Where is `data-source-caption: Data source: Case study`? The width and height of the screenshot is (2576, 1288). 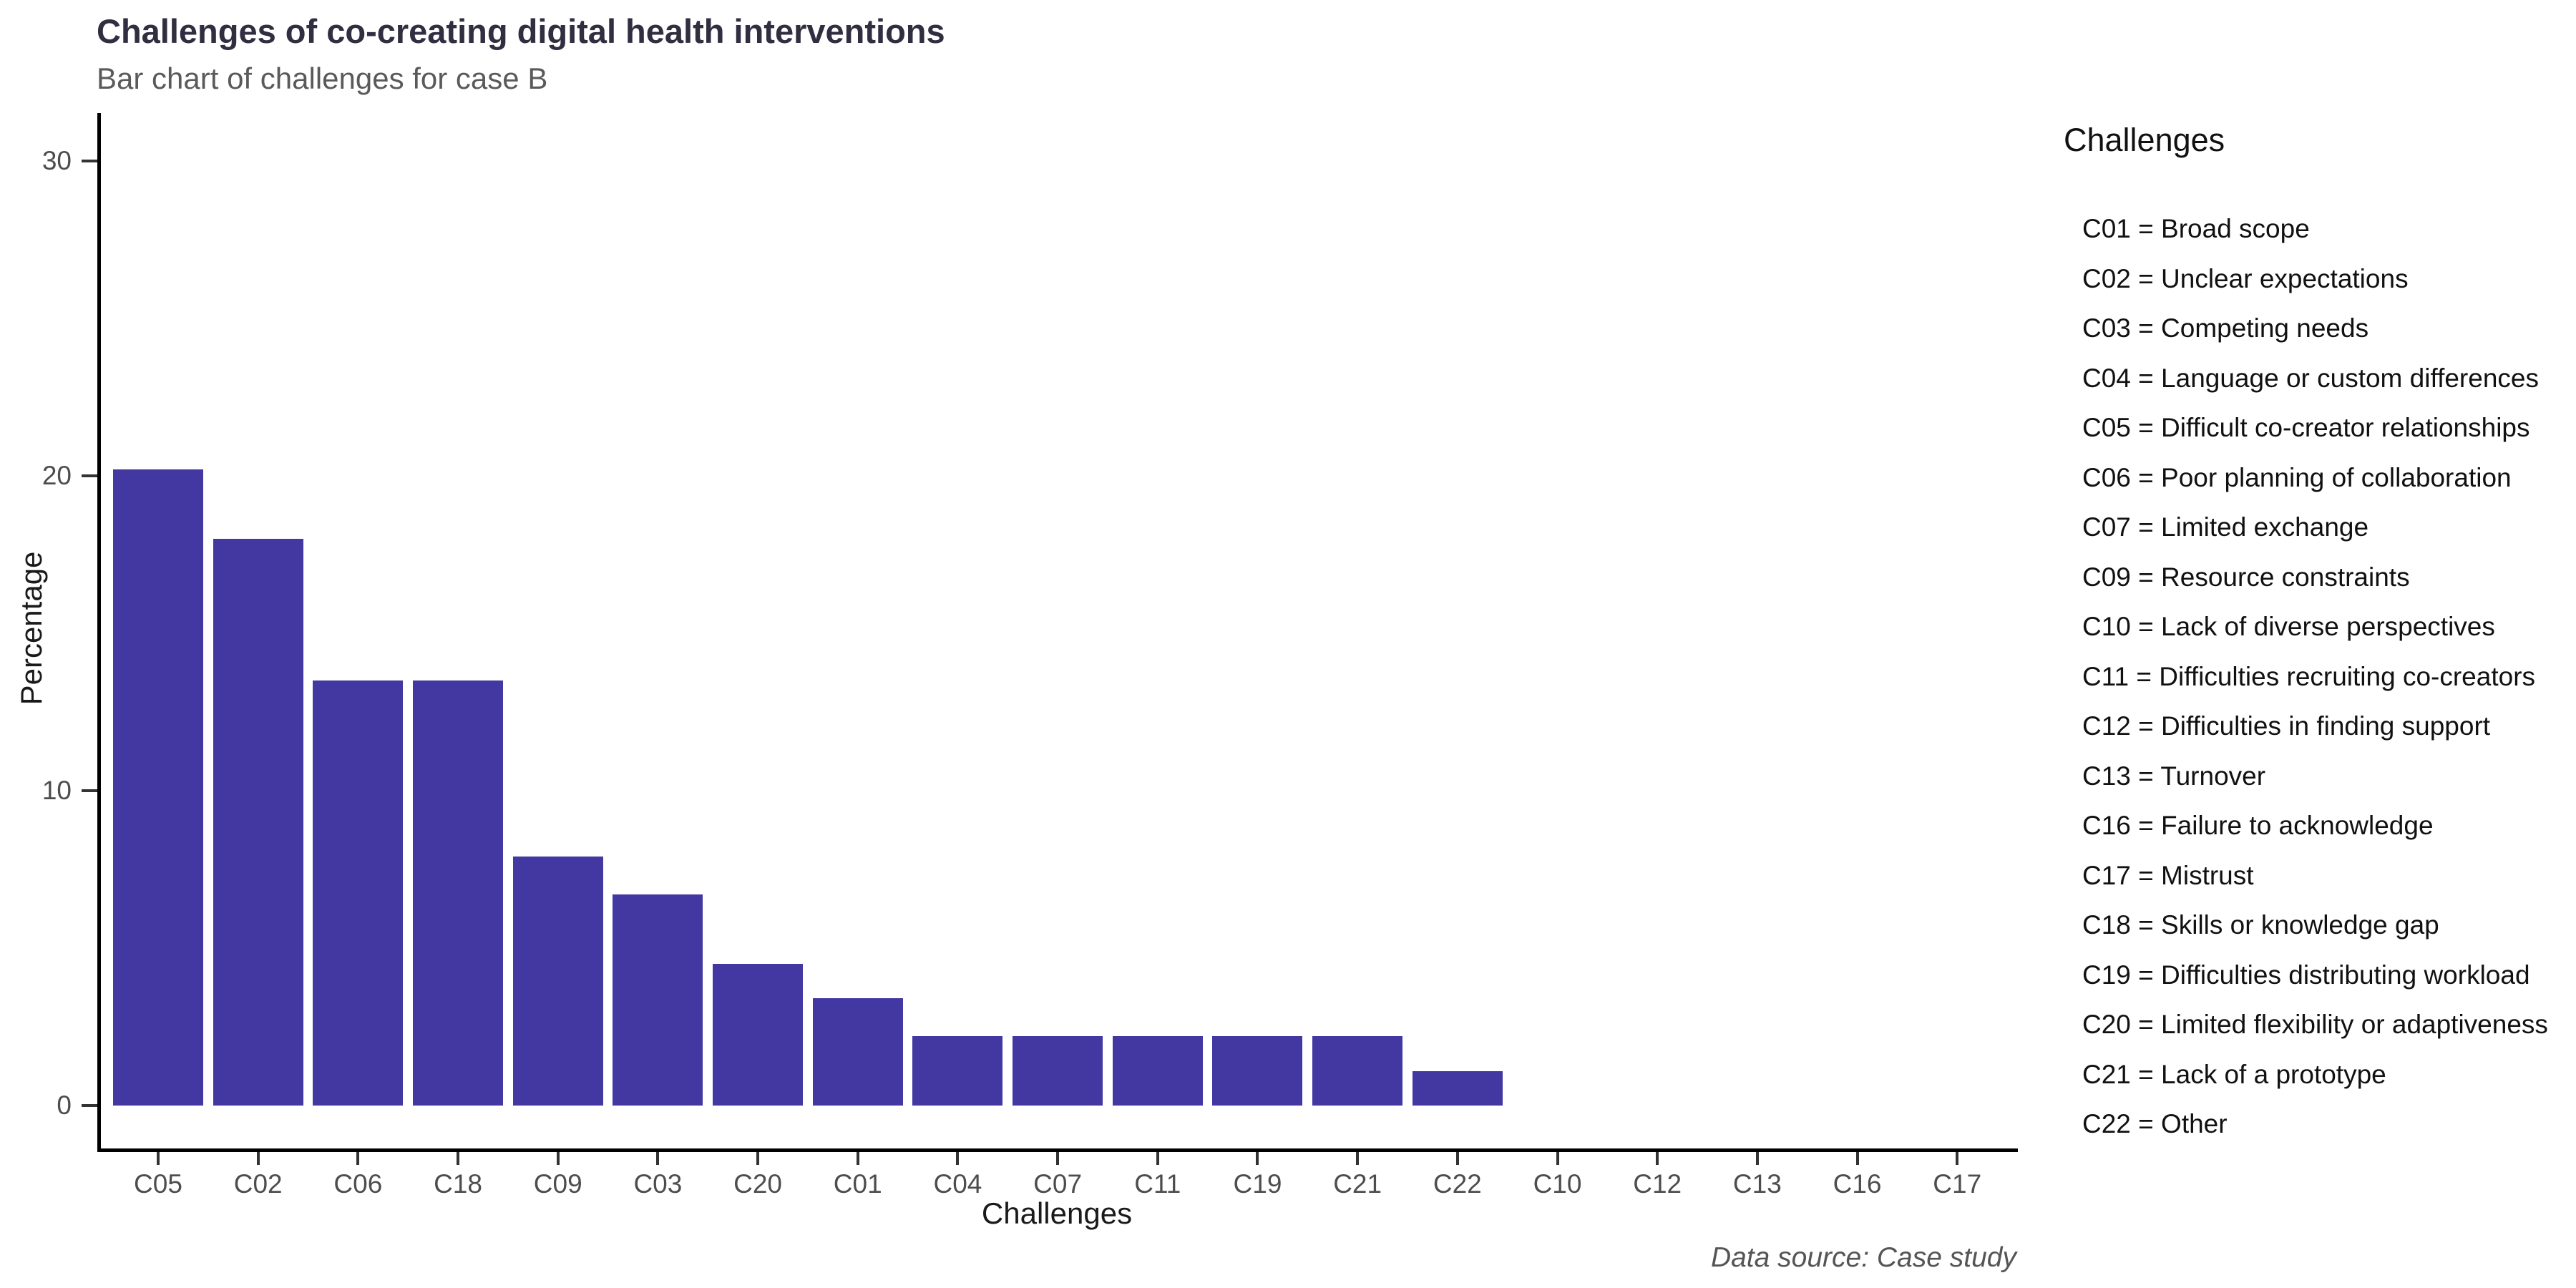 data-source-caption: Data source: Case study is located at coordinates (1863, 1257).